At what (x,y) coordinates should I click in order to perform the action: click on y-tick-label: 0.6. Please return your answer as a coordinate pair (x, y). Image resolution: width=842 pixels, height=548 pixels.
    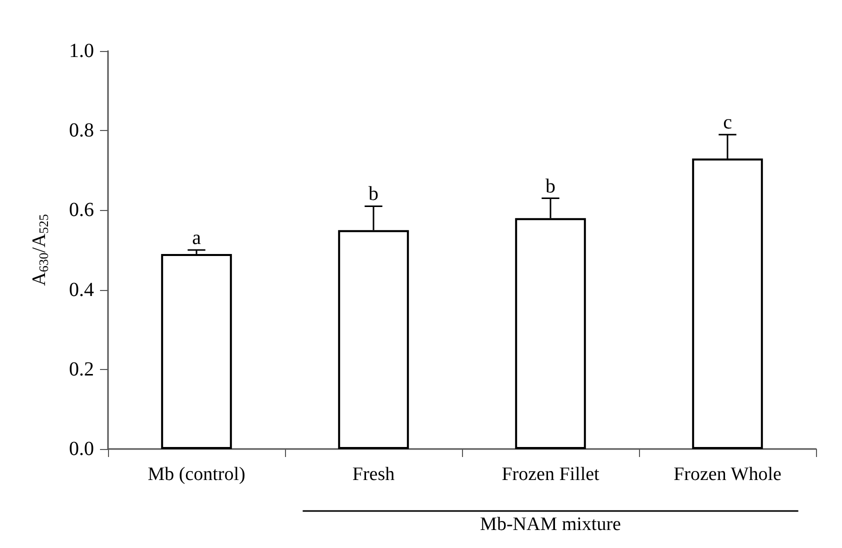
    Looking at the image, I should click on (81, 210).